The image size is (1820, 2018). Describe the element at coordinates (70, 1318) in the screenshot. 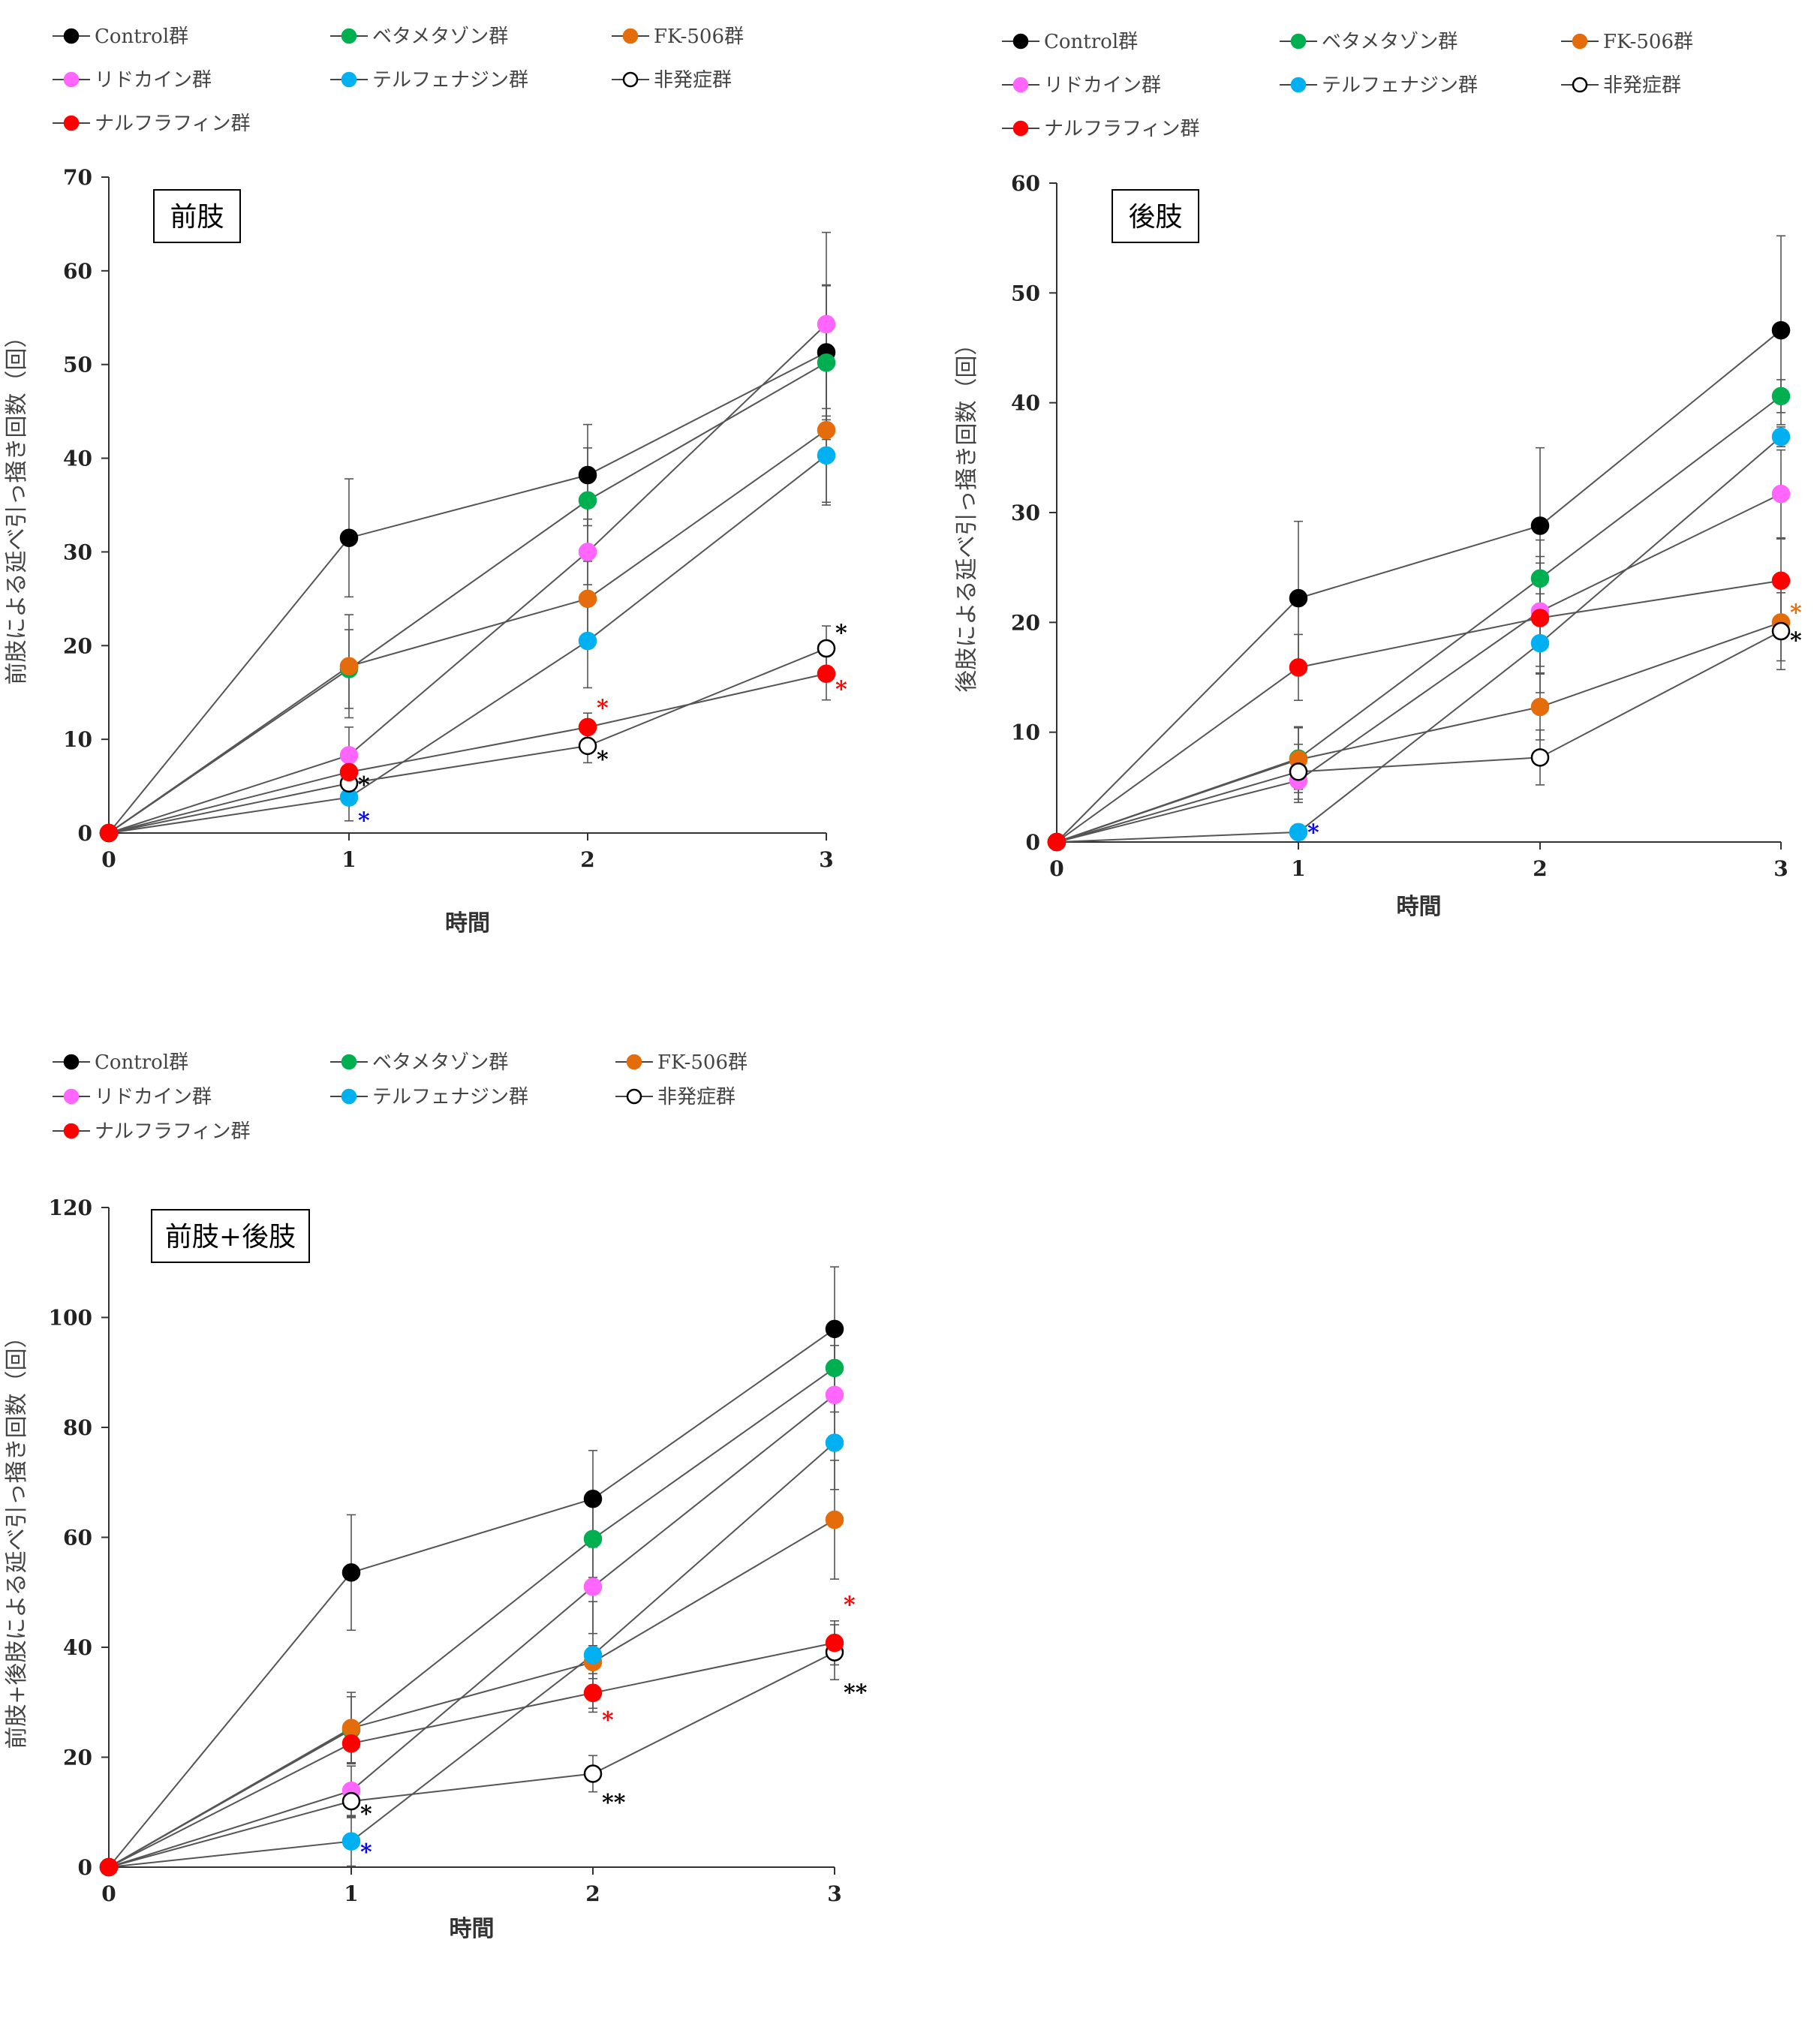

I see `y-tick-label: 100` at that location.